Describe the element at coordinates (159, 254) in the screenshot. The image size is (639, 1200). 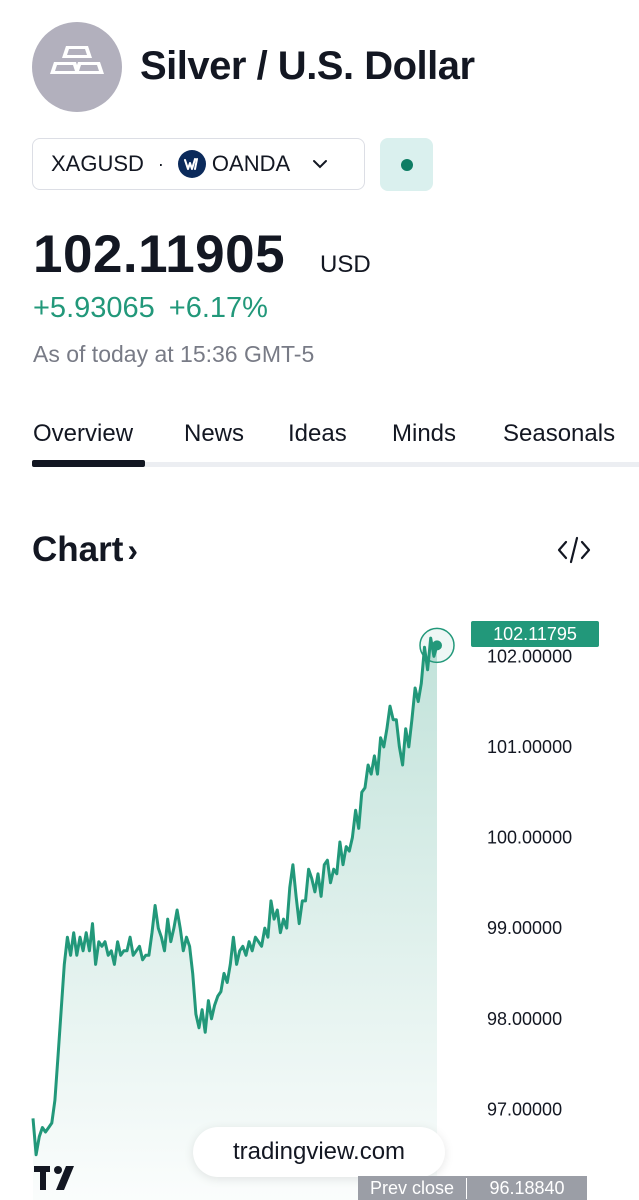
I see `last-price: 102.11905` at that location.